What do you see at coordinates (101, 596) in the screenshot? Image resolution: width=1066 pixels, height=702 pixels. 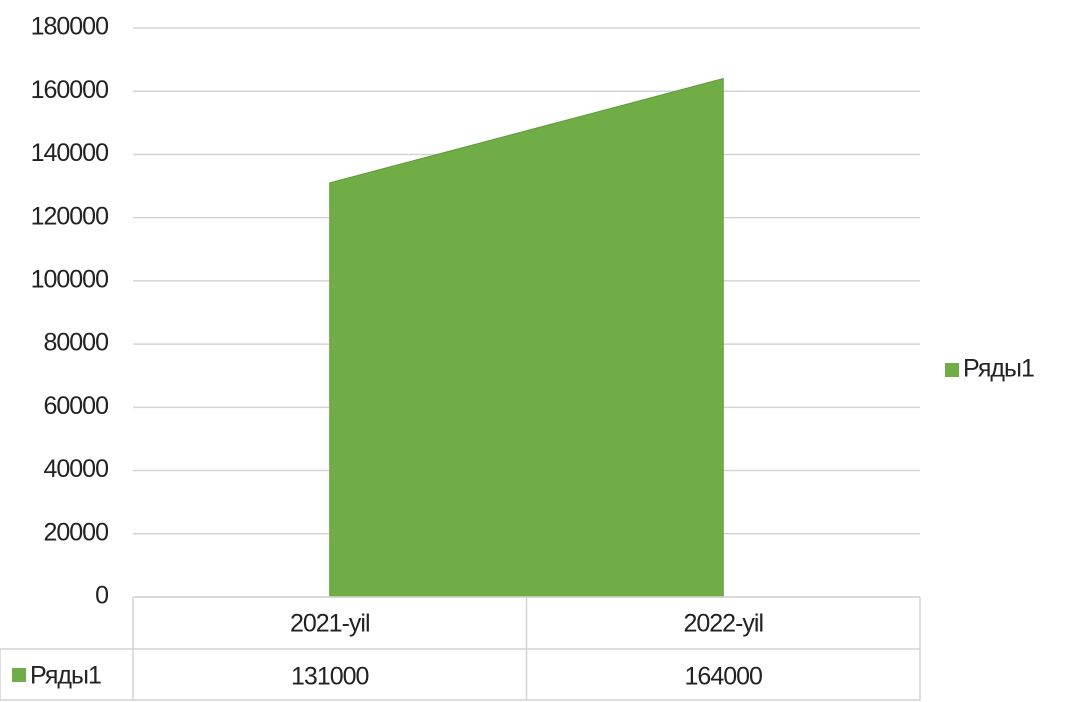 I see `y-tick-label: 0` at bounding box center [101, 596].